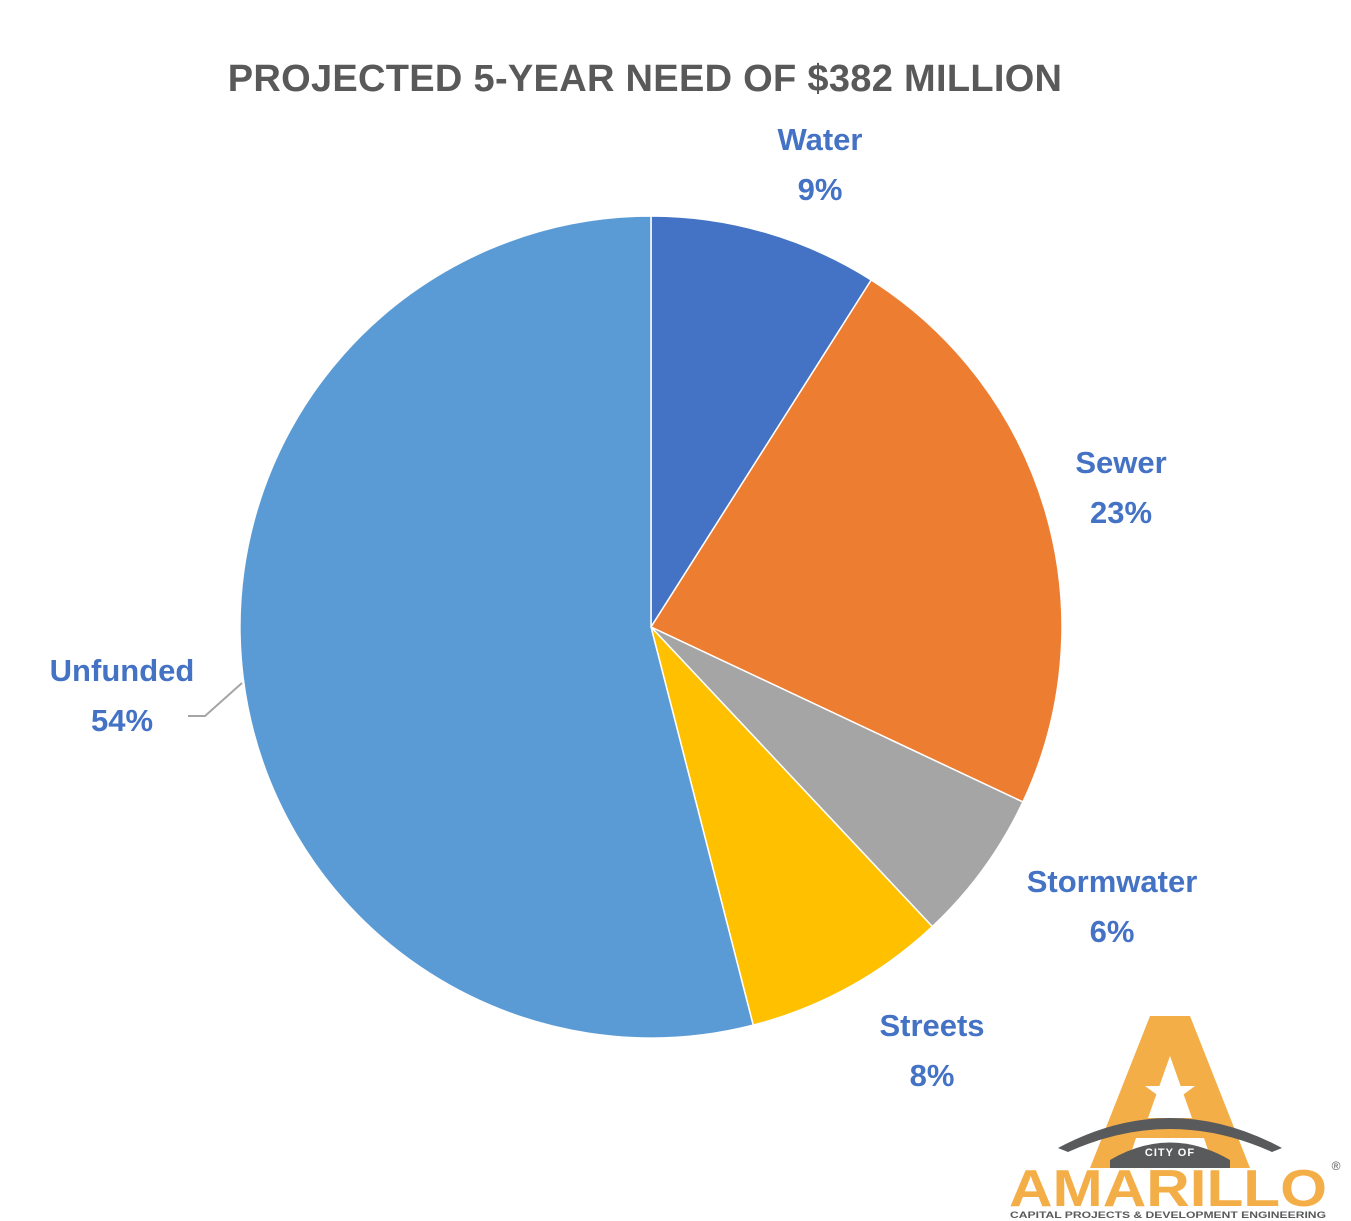 This screenshot has height=1221, width=1351. Describe the element at coordinates (1121, 462) in the screenshot. I see `label-sewer-name: Sewer` at that location.